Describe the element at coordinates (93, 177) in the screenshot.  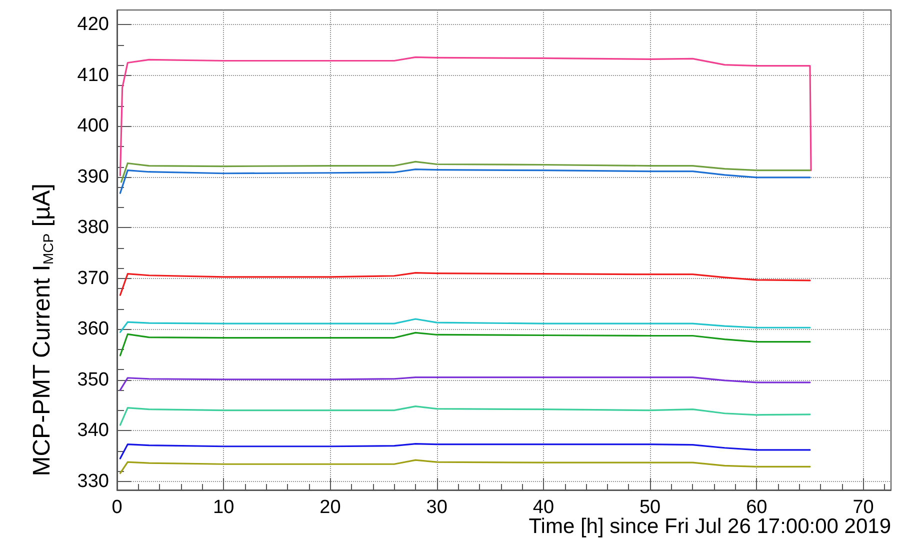
I see `y-tick-label: 390` at that location.